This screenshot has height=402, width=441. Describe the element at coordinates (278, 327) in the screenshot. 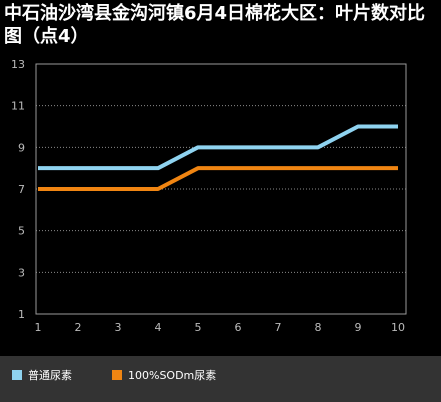

I see `x-tick-label: 7` at that location.